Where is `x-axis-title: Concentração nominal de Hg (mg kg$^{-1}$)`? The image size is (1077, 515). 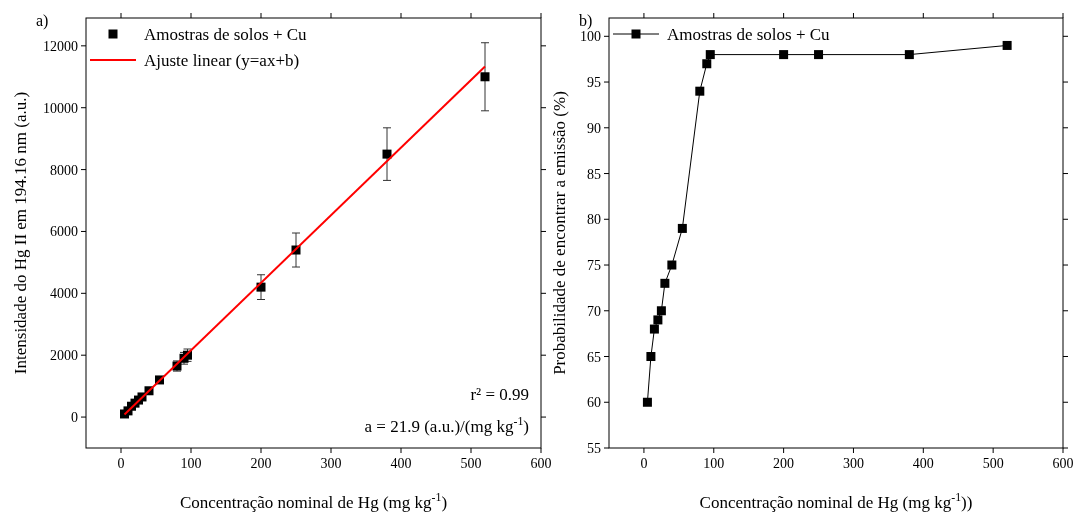
x-axis-title: Concentração nominal de Hg (mg kg$^{-1}$) is located at coordinates (313, 501).